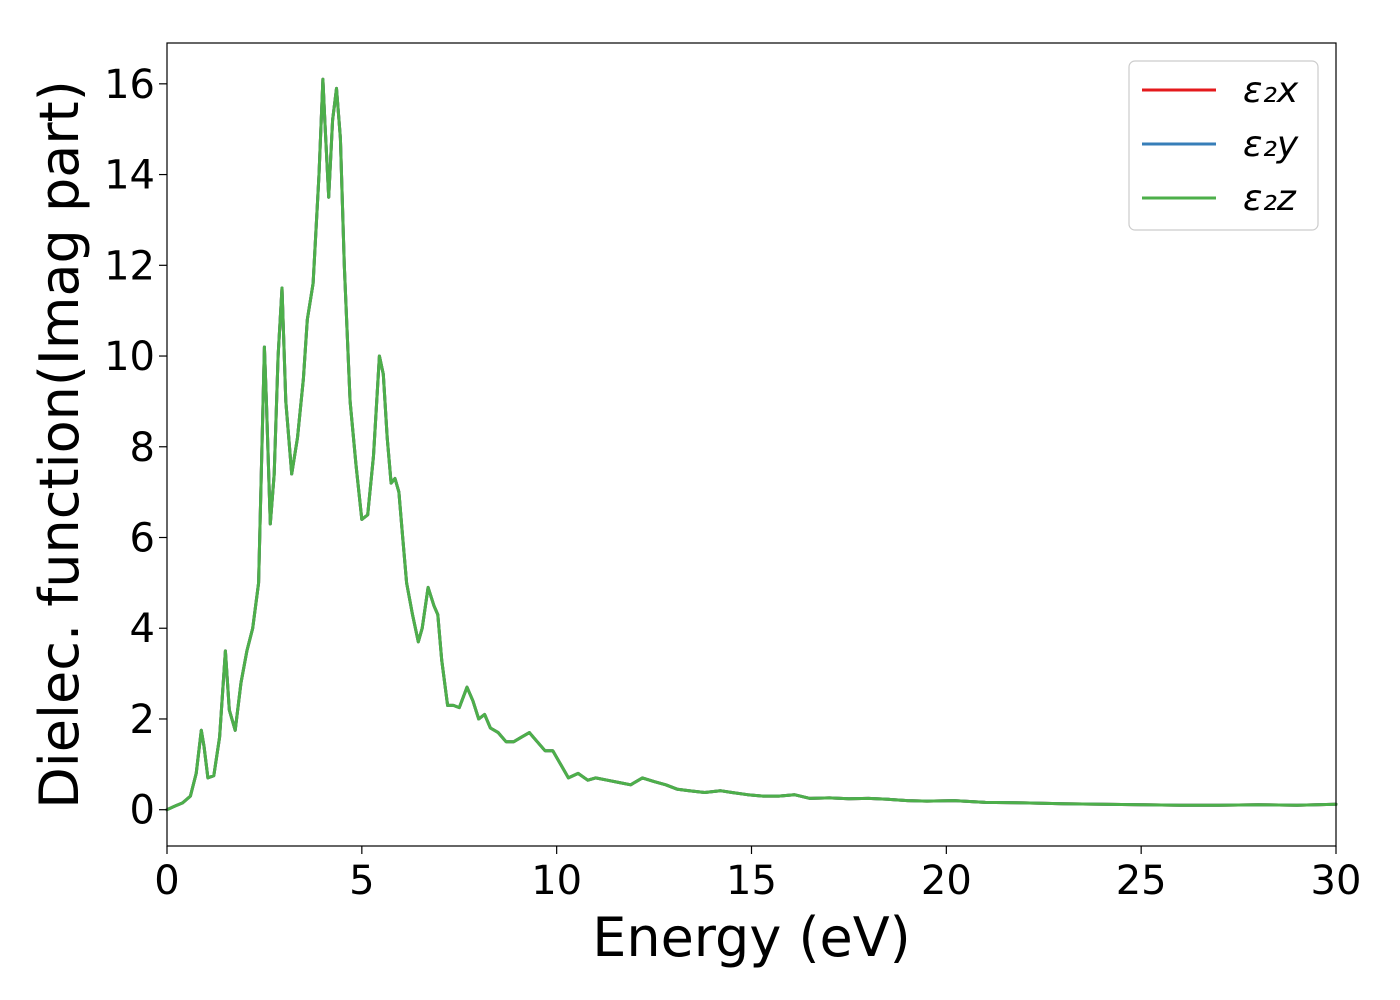  I want to click on legend: ε₂x ε₂y ε₂z, so click(1223, 145).